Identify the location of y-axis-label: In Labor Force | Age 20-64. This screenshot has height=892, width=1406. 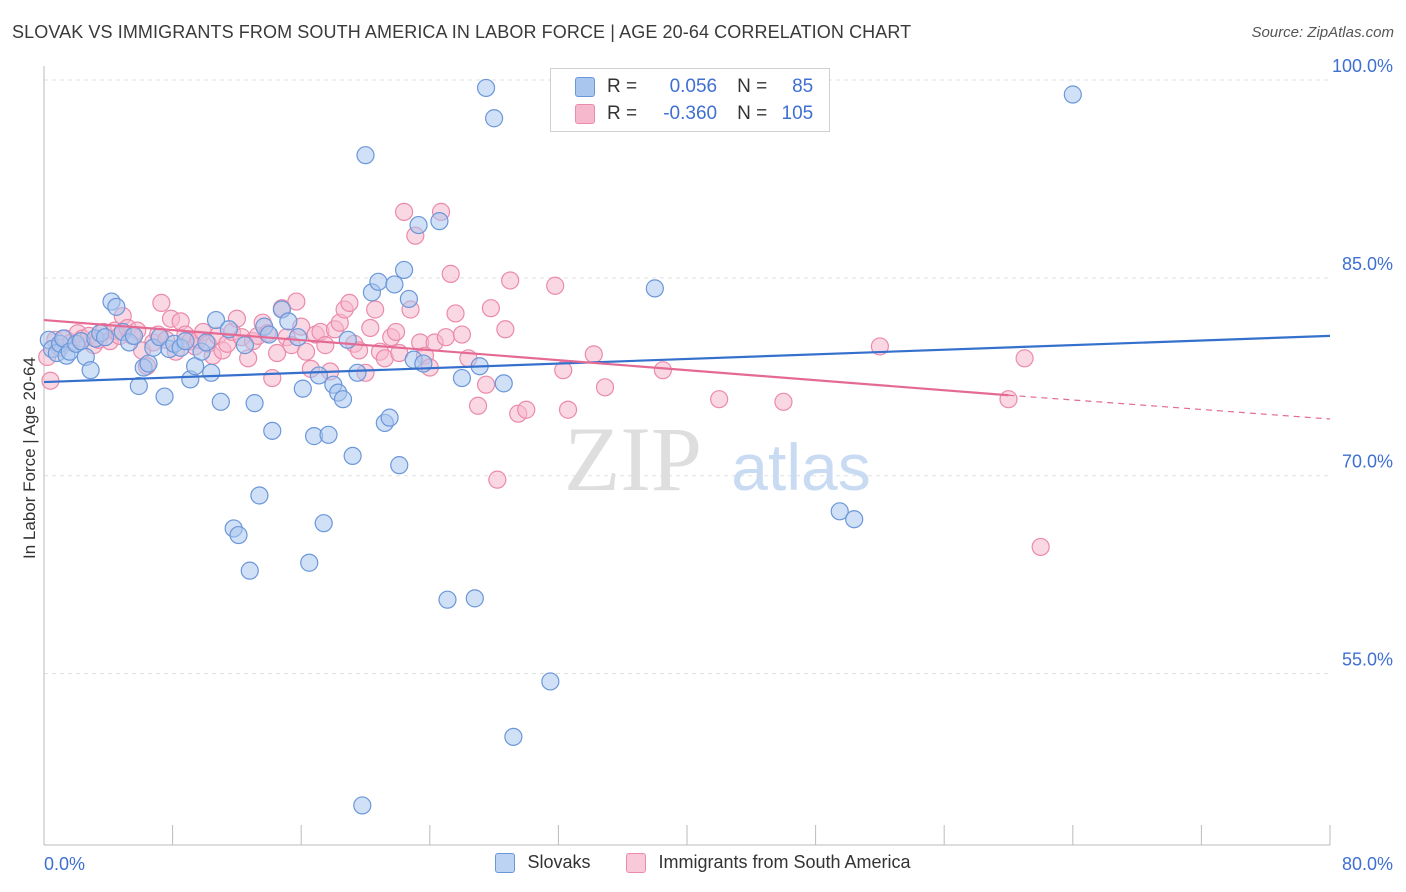
(29, 458).